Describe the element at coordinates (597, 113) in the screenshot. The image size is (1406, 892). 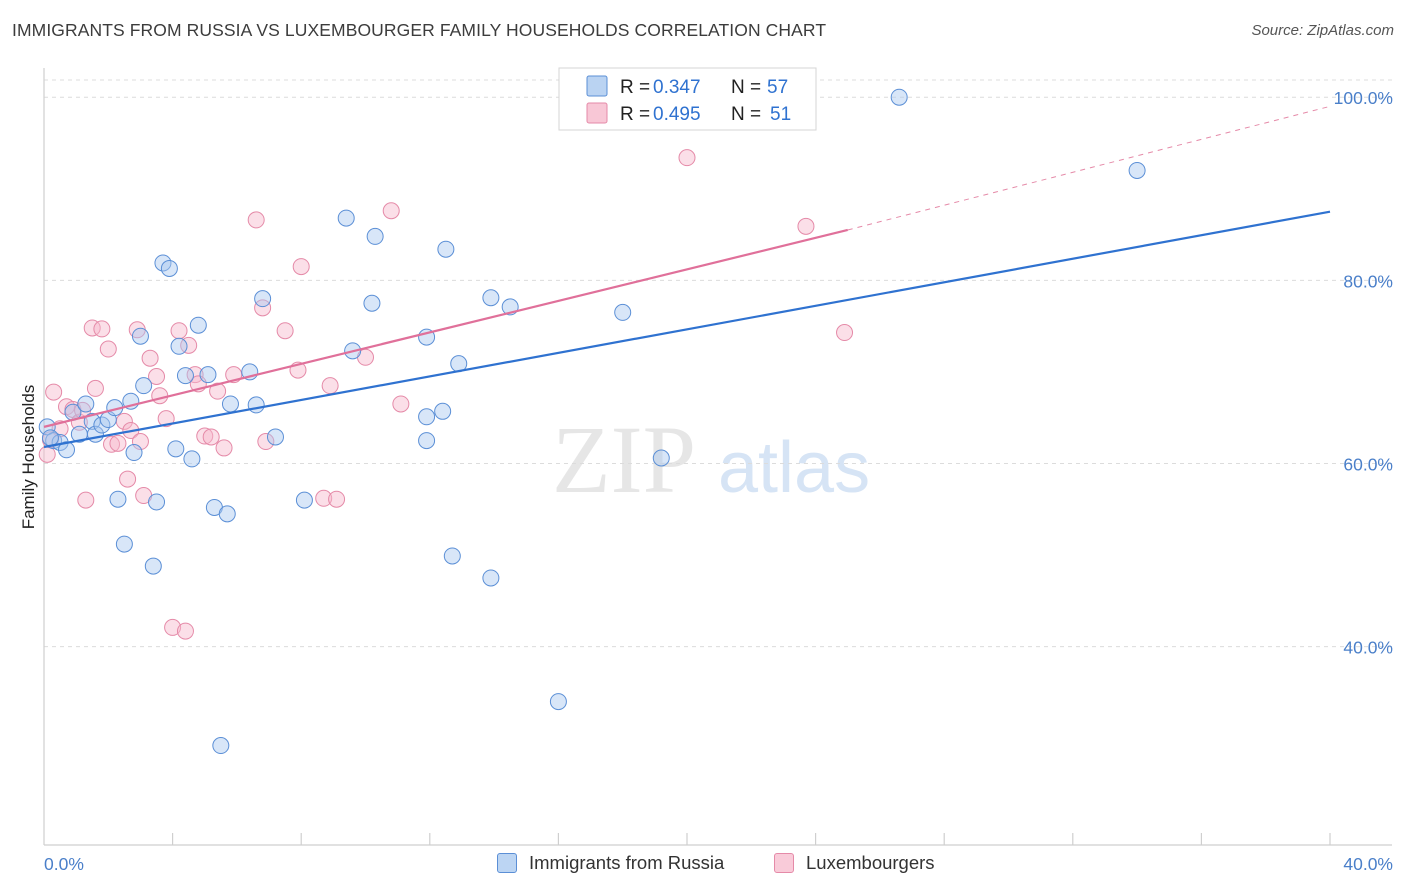
I see `legend-swatch-pink` at that location.